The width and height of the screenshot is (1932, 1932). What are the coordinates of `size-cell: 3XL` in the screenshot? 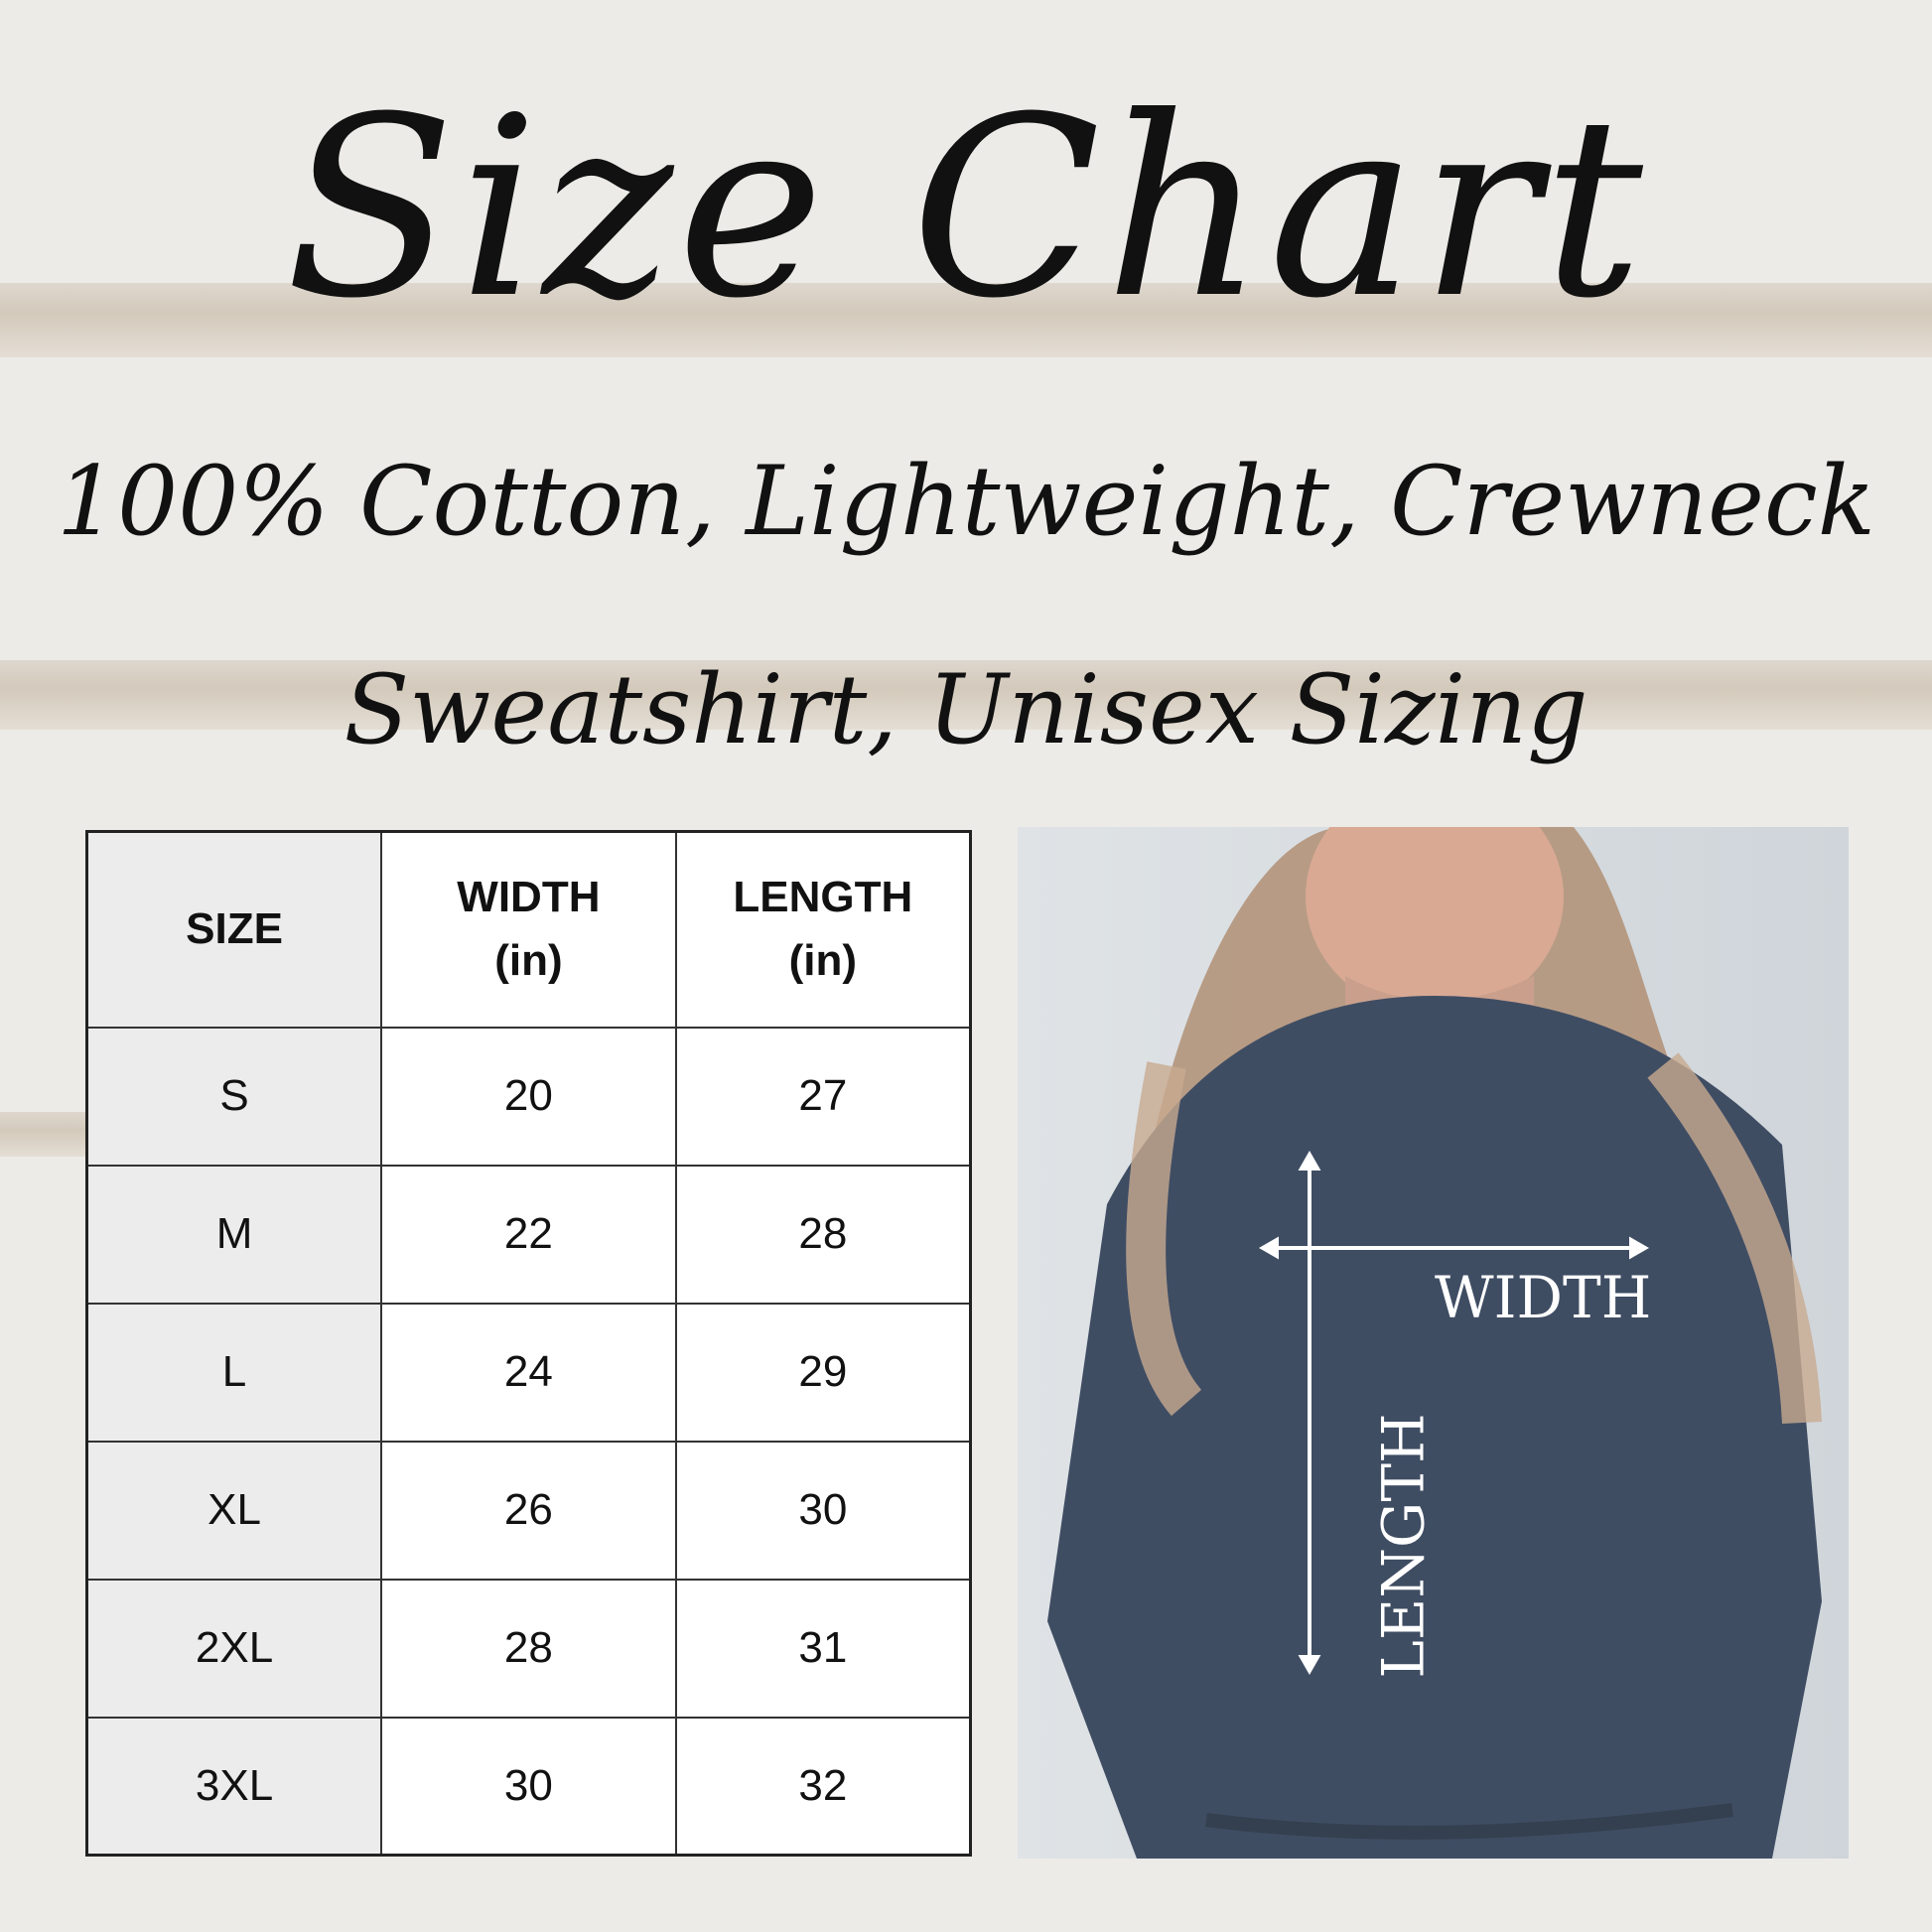 It's located at (234, 1786).